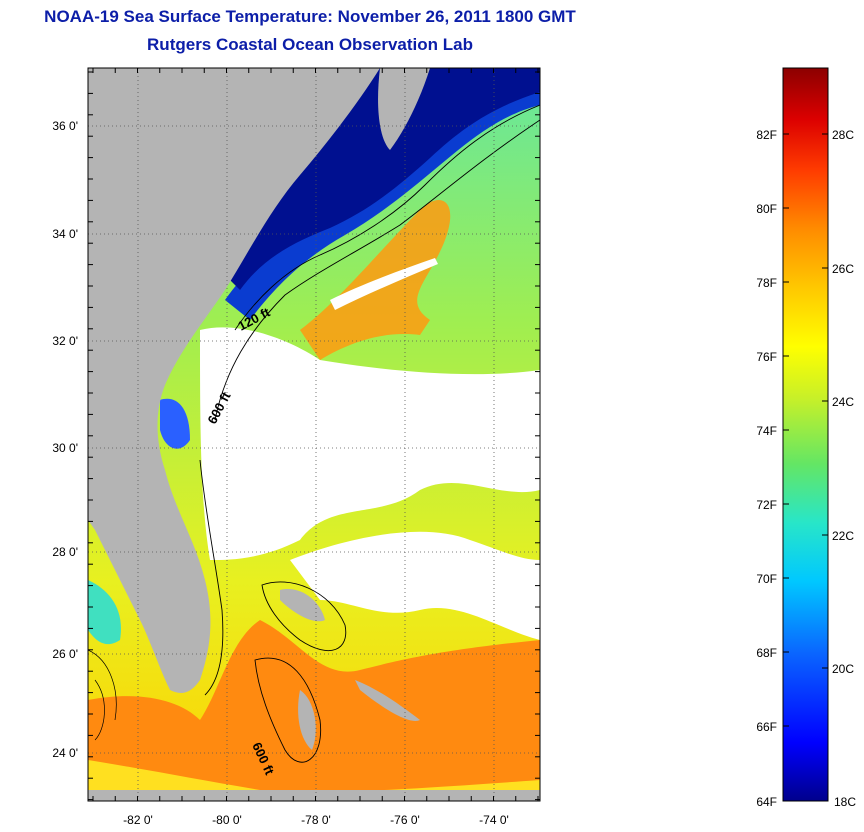 The image size is (864, 832). Describe the element at coordinates (102, 695) in the screenshot. I see `contour-gulf` at that location.